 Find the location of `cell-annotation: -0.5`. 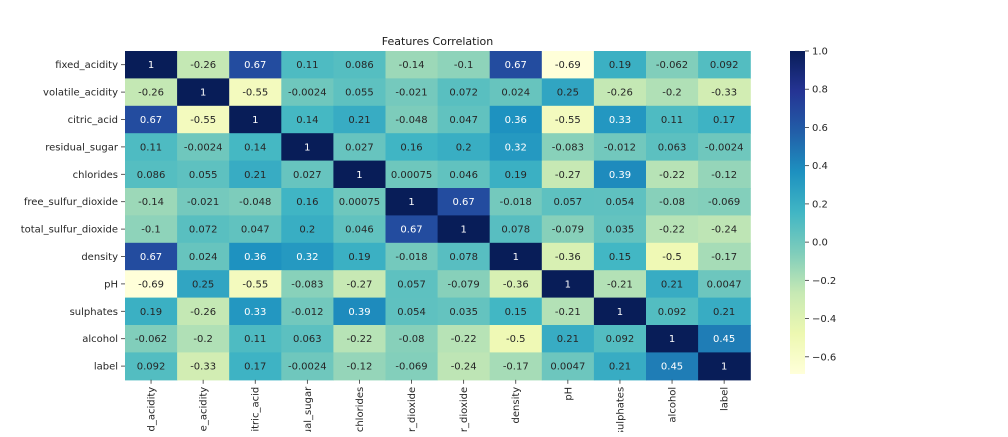

cell-annotation: -0.5 is located at coordinates (516, 339).